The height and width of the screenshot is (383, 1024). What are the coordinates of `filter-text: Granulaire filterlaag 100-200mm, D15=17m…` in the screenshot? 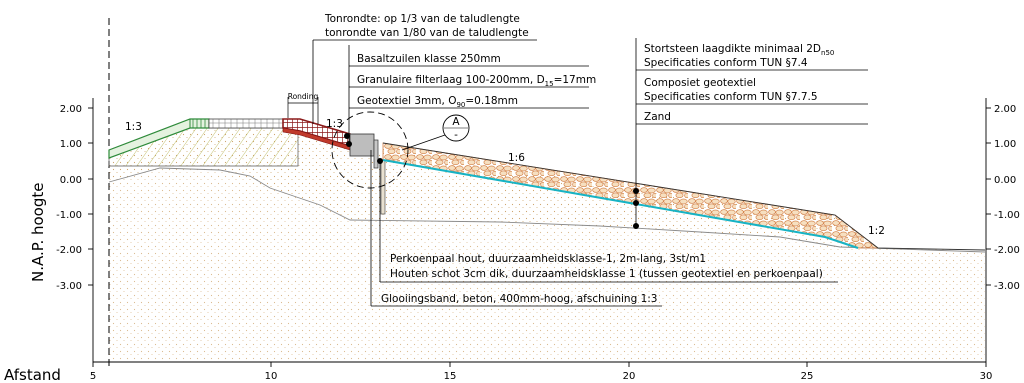 It's located at (476, 81).